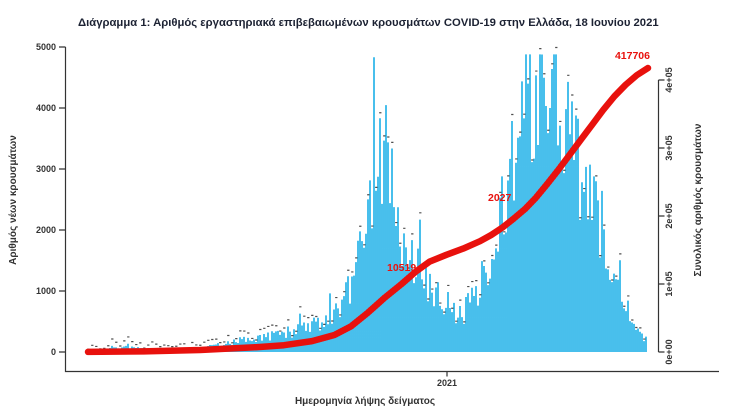  I want to click on y-axis-label-left: Αριθμός νέων κρουσμάτων, so click(13, 200).